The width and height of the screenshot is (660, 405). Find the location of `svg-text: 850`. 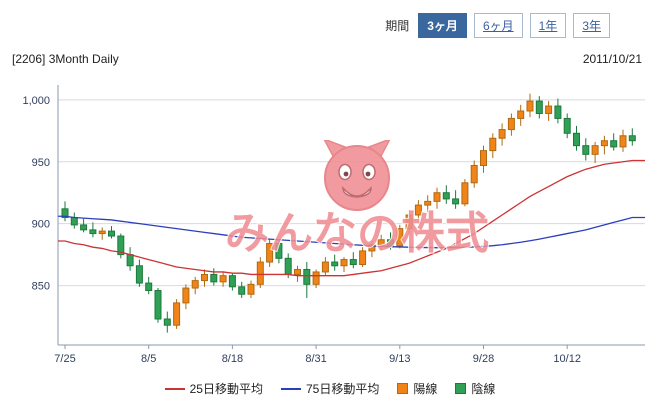

svg-text: 850 is located at coordinates (41, 287).